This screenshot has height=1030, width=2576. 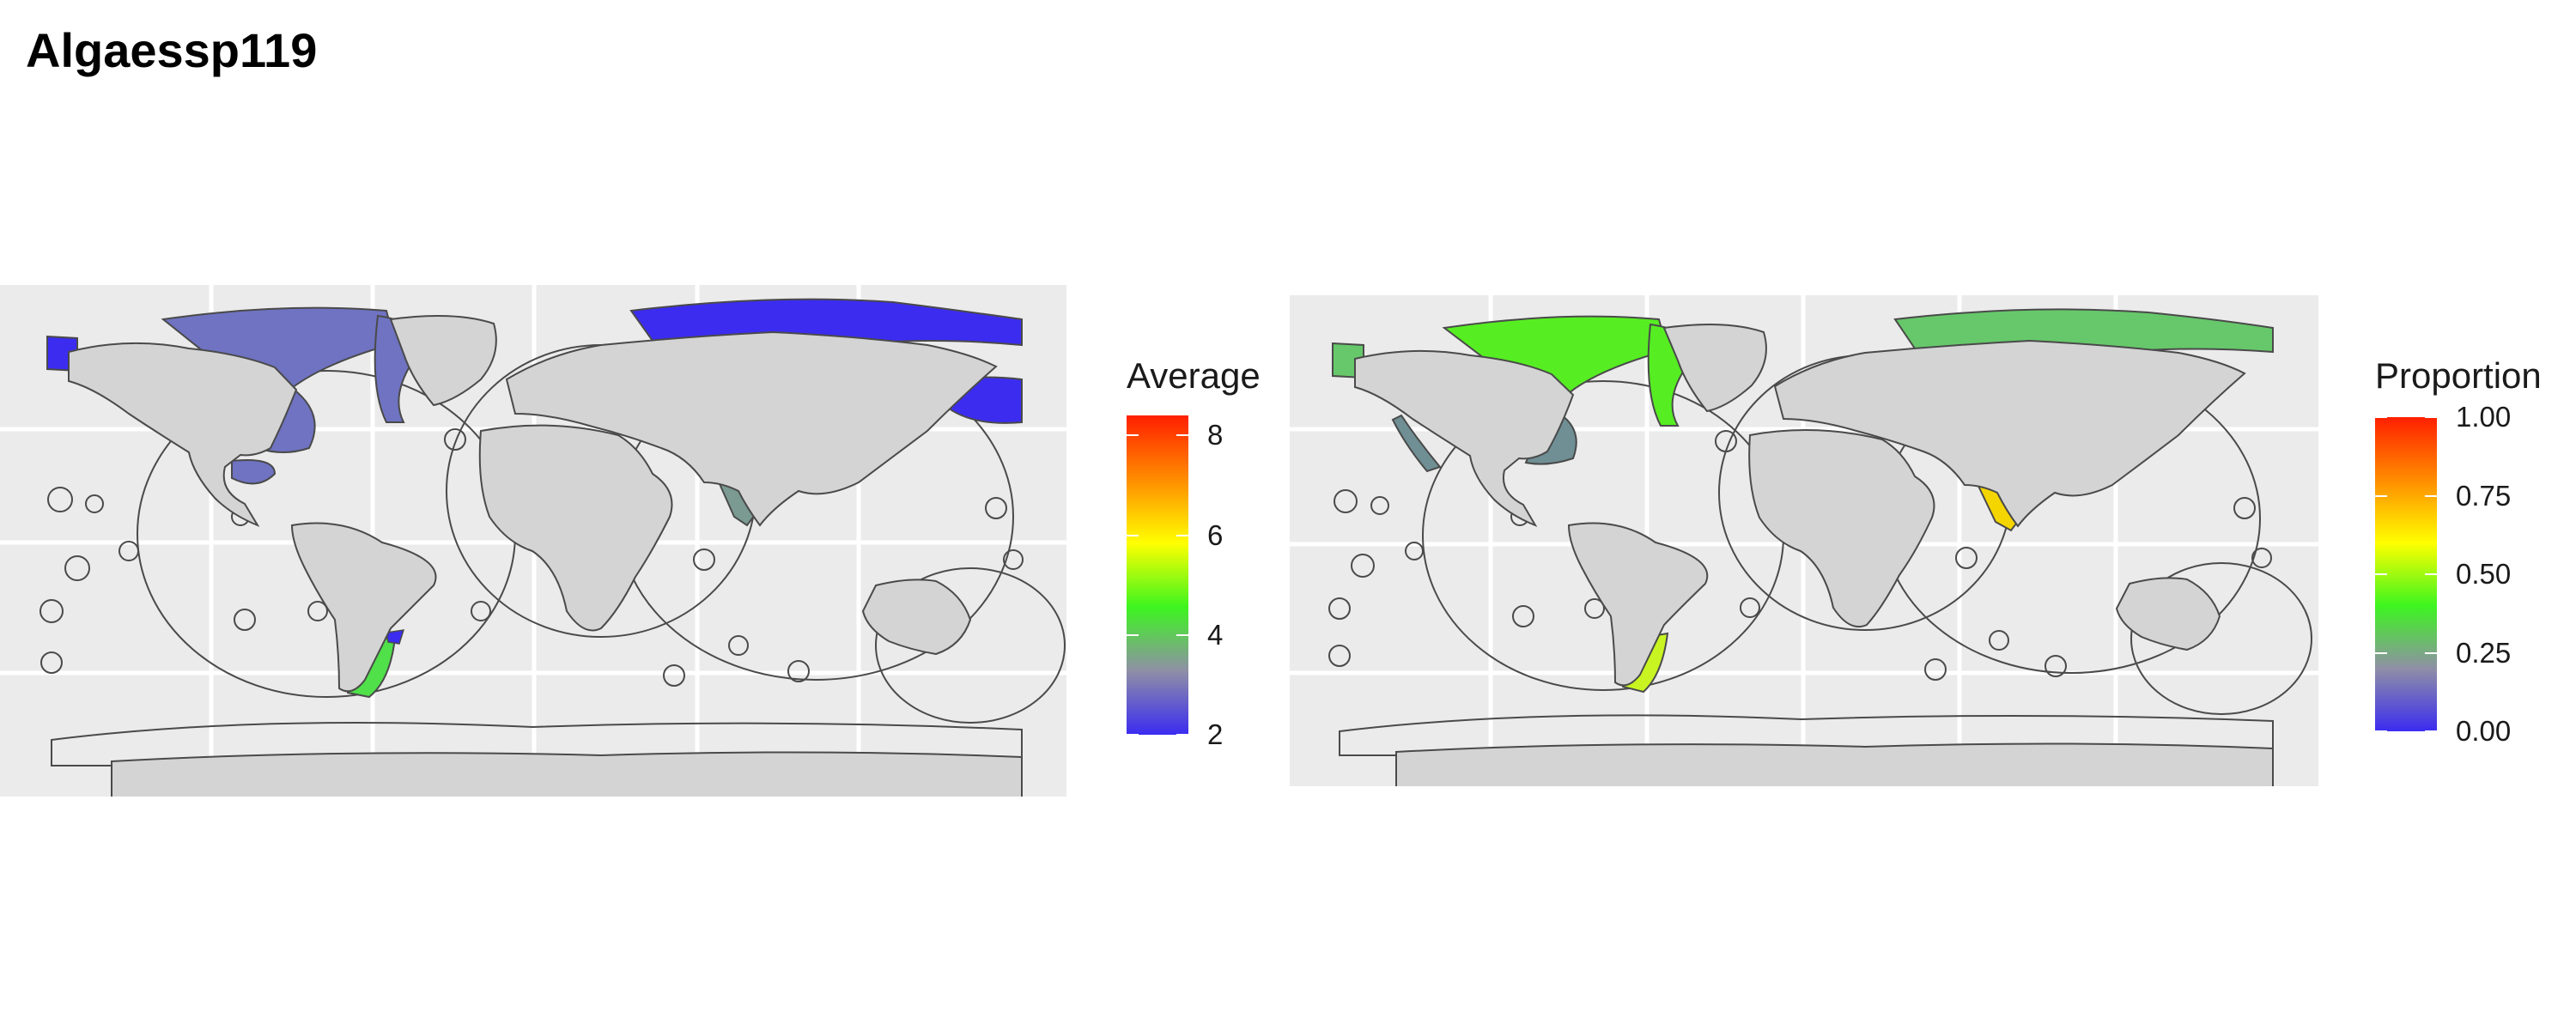 I want to click on average-legend-ticks: 2 4 6 8, so click(x=1213, y=551).